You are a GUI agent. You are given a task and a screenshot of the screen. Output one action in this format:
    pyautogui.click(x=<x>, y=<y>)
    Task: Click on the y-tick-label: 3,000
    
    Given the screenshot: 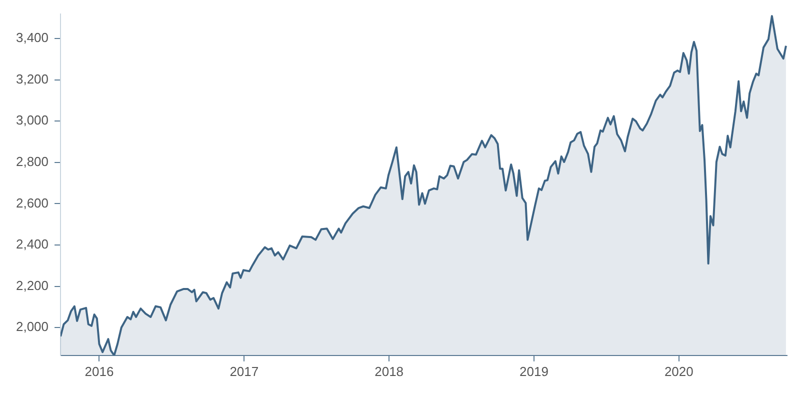 What is the action you would take?
    pyautogui.click(x=32, y=120)
    